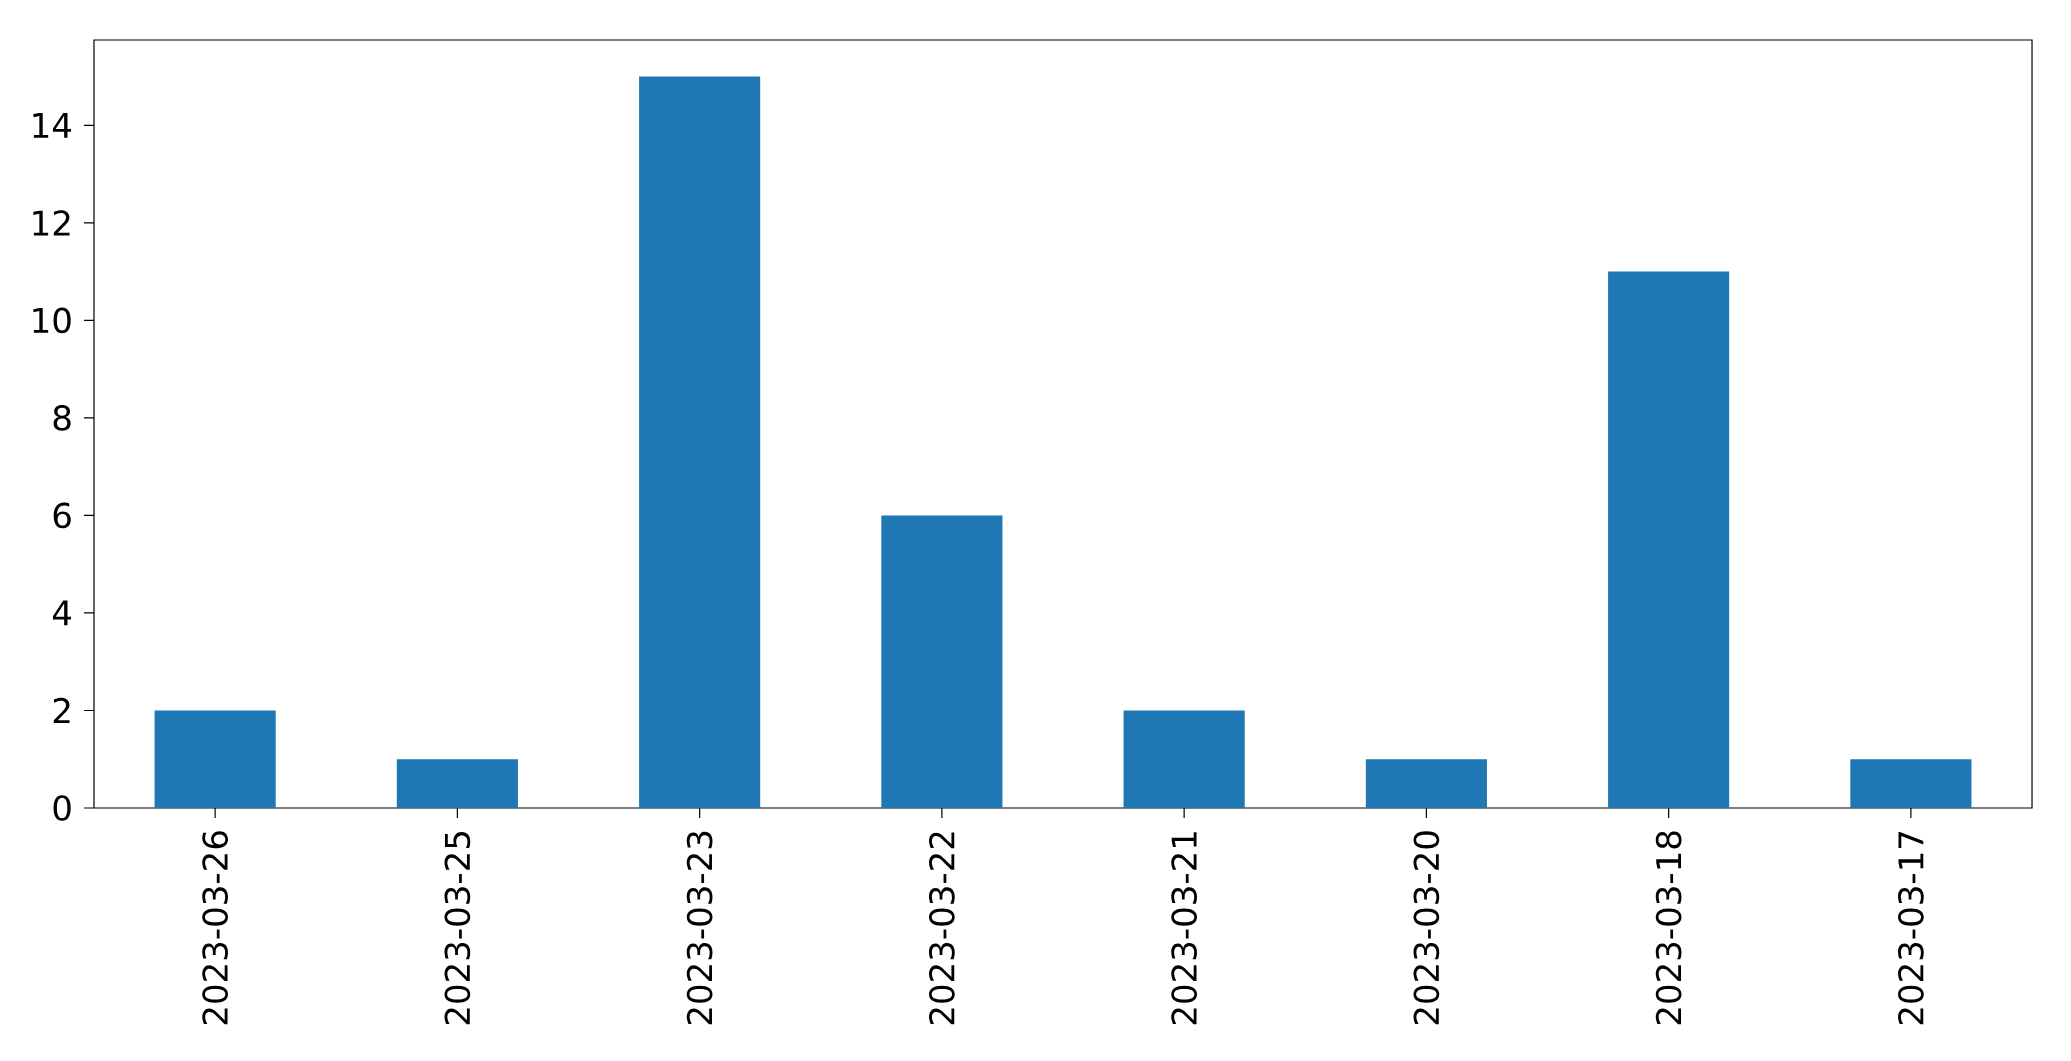 This screenshot has width=2071, height=1061. Describe the element at coordinates (62, 515) in the screenshot. I see `y-tick-label: 6` at that location.